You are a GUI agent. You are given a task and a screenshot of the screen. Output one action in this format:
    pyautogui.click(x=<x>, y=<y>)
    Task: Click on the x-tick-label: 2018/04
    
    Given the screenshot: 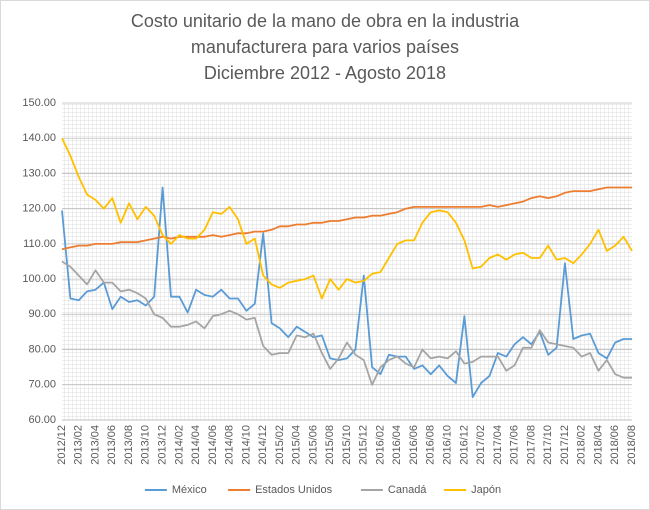 What is the action you would take?
    pyautogui.click(x=598, y=445)
    